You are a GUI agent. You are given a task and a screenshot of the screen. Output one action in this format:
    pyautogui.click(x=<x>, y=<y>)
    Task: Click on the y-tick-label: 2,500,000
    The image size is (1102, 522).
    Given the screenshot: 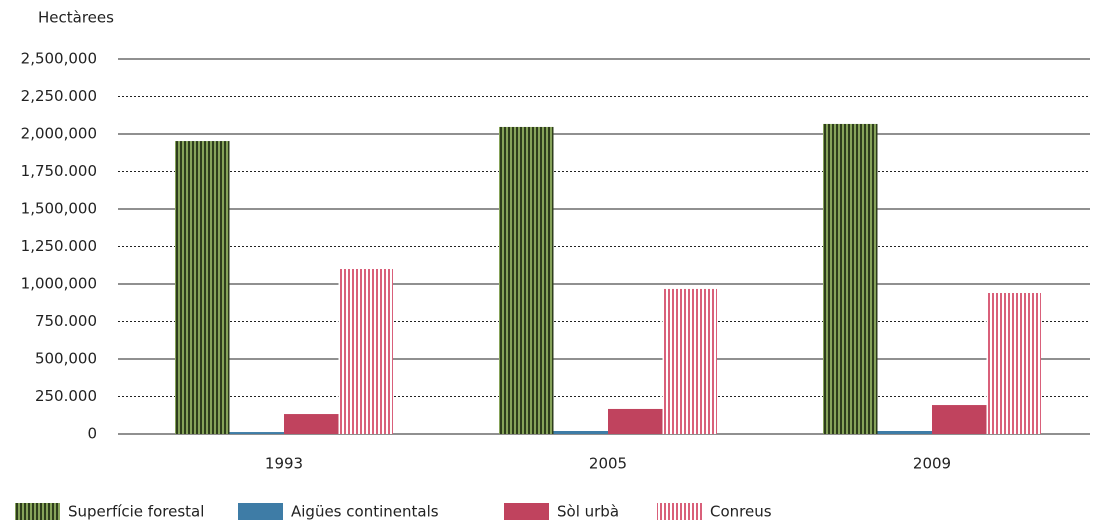 What is the action you would take?
    pyautogui.click(x=59, y=59)
    